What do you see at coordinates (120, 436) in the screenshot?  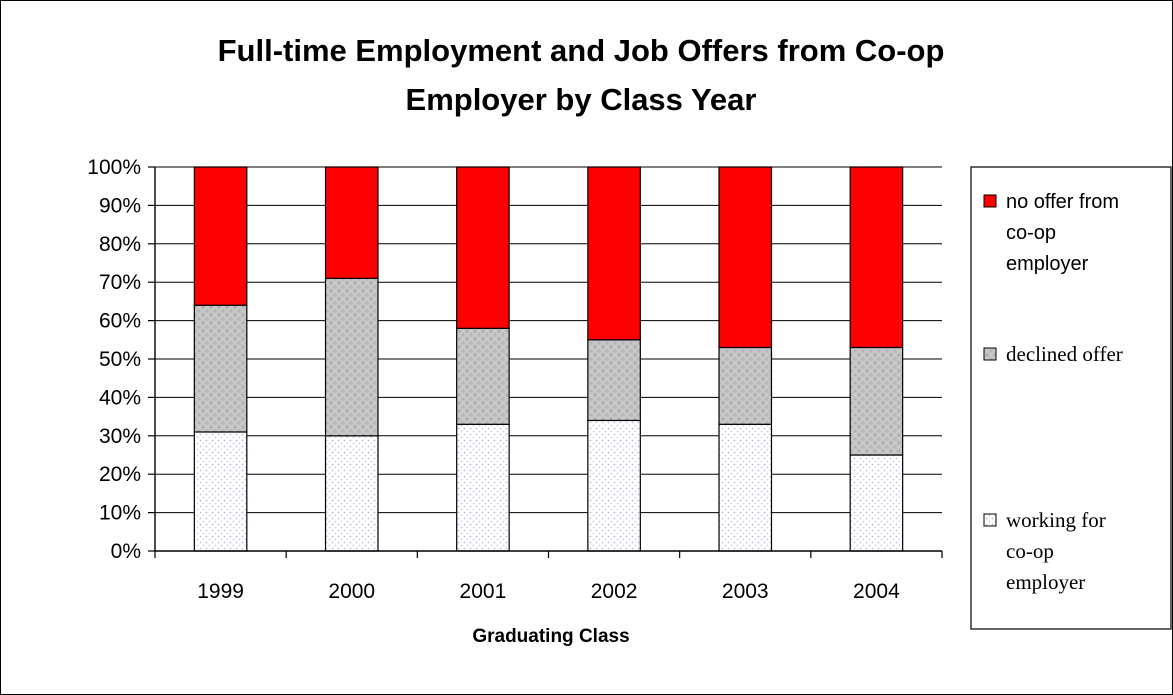 I see `y-tick-label: 30%` at bounding box center [120, 436].